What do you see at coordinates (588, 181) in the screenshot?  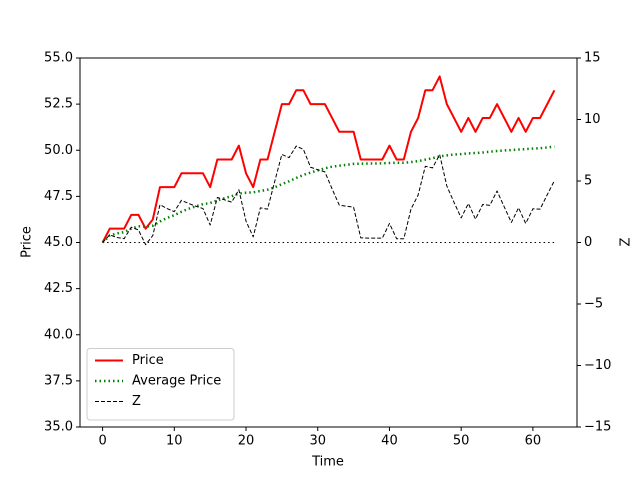 I see `y2-tick-label: 5` at bounding box center [588, 181].